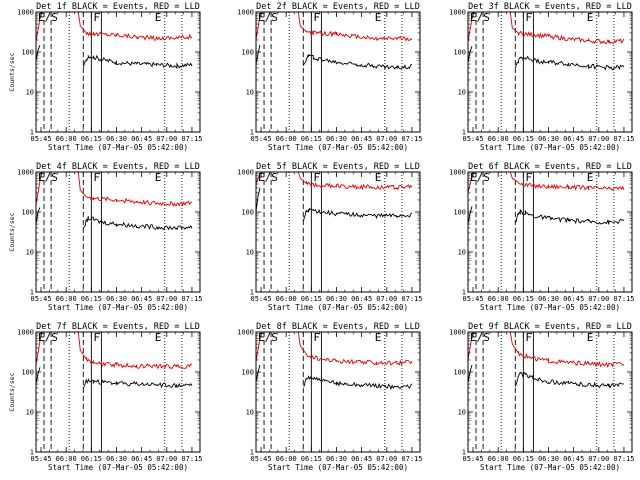  What do you see at coordinates (338, 327) in the screenshot?
I see `chart-title: Det 8f BLACK = Events, RED = LLD` at bounding box center [338, 327].